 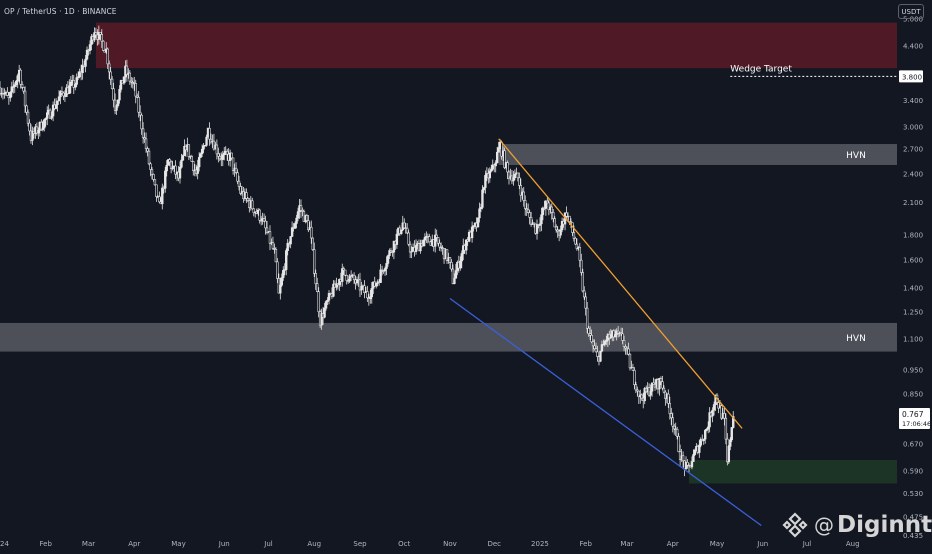 I want to click on wedge-lower-trendline, so click(x=605, y=412).